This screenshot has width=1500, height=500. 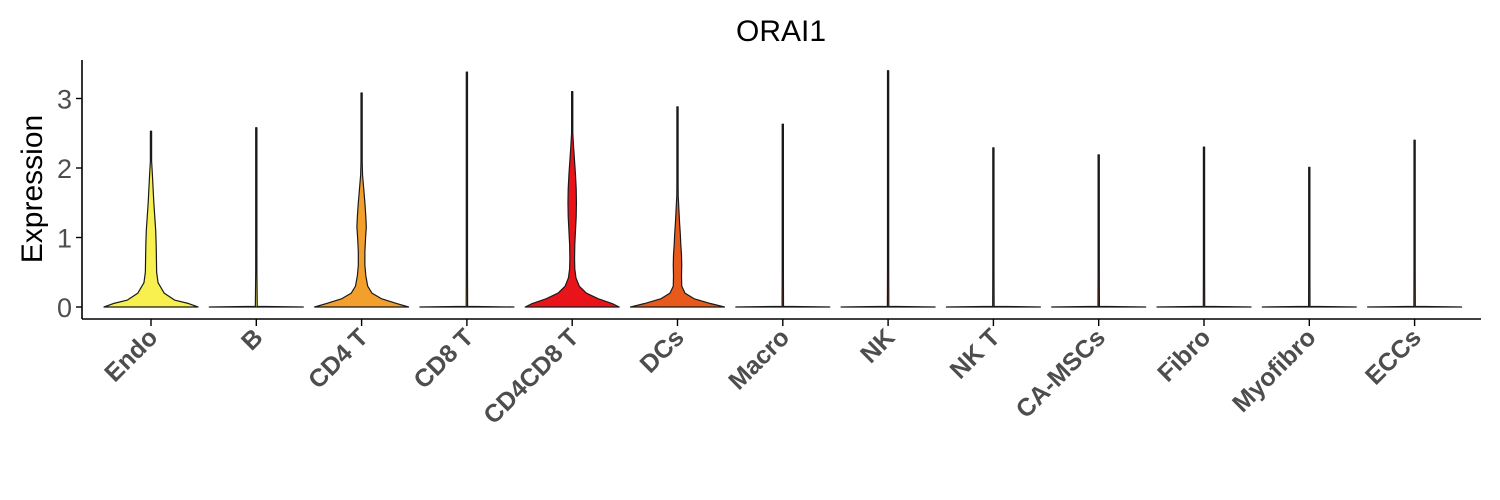 What do you see at coordinates (131, 355) in the screenshot?
I see `x-tick-label: Endo` at bounding box center [131, 355].